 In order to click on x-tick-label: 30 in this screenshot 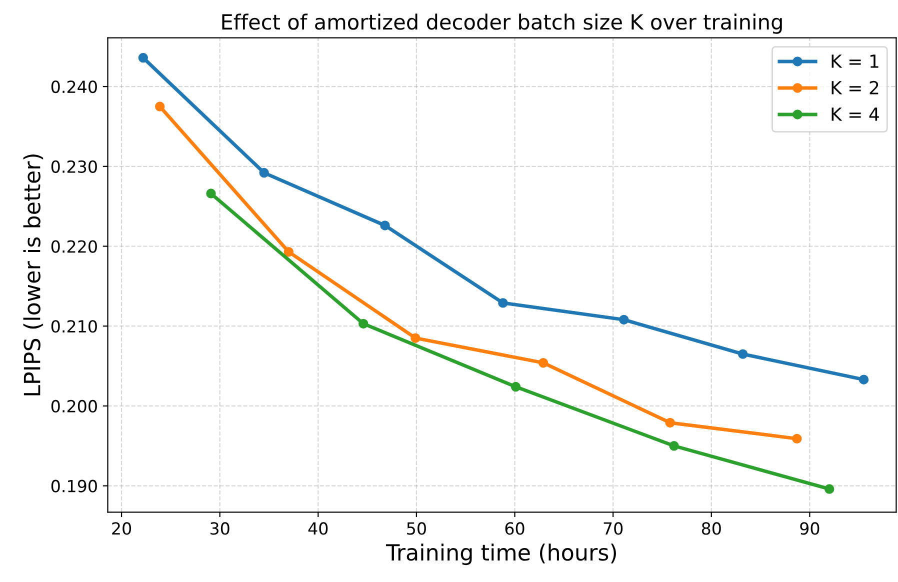, I will do `click(220, 528)`.